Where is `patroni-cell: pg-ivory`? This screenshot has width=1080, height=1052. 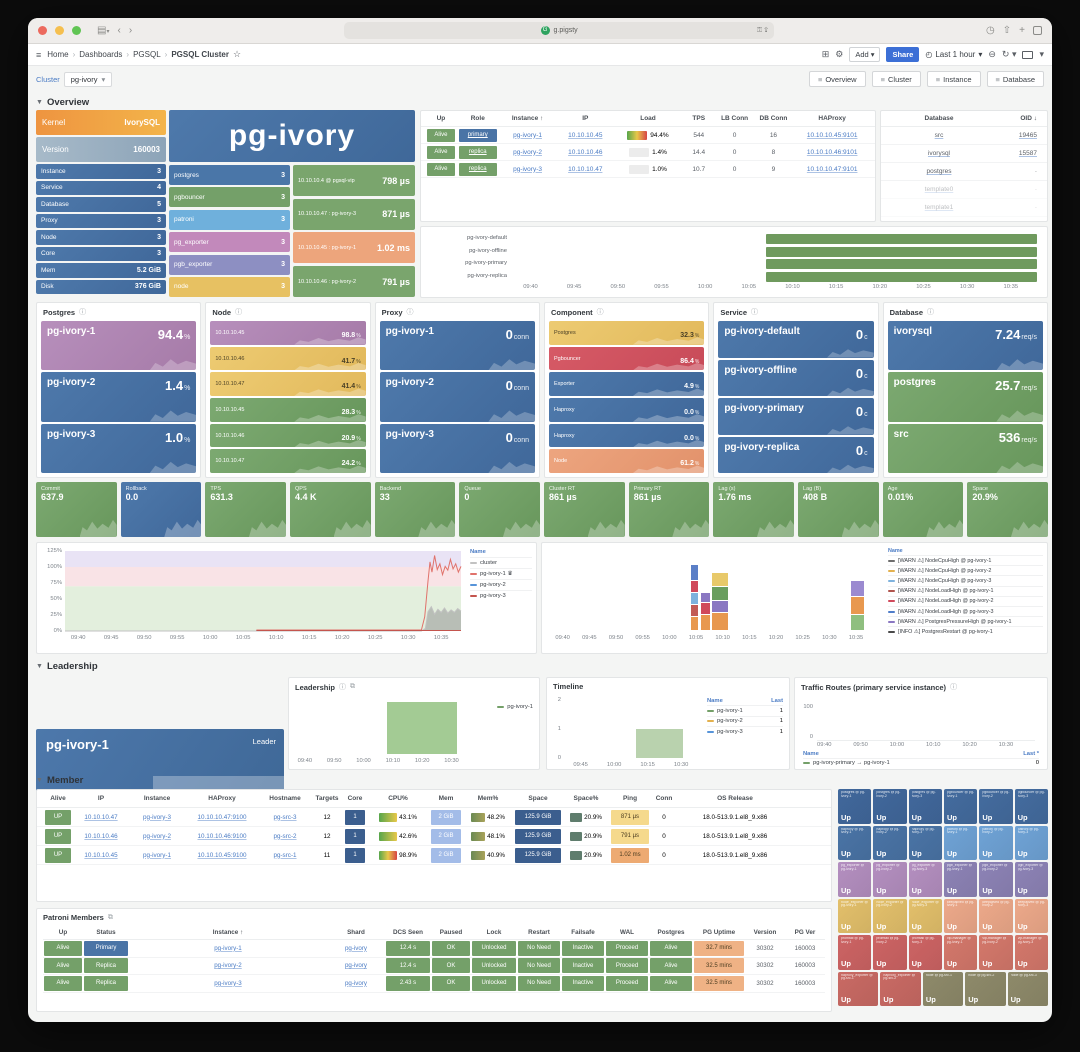 patroni-cell: pg-ivory is located at coordinates (355, 948).